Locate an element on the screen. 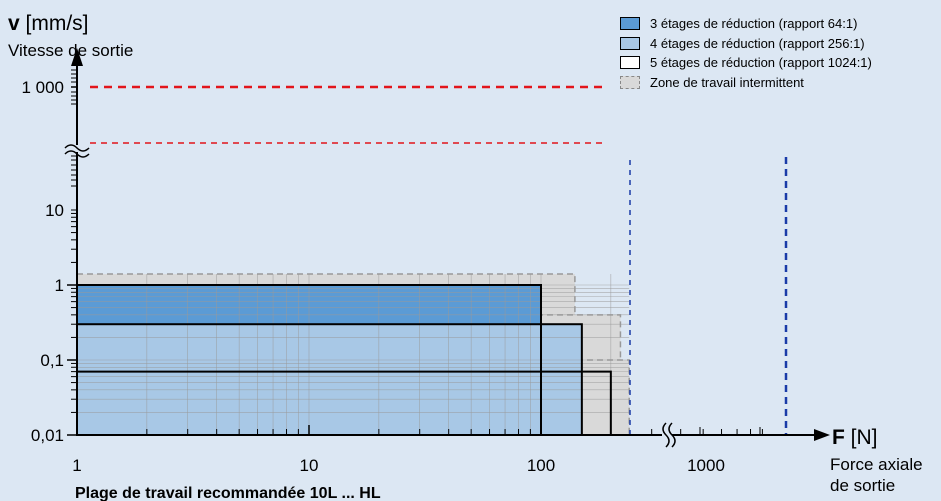  legend-item: 4 étages de réduction (rapport 256:1) is located at coordinates (746, 44).